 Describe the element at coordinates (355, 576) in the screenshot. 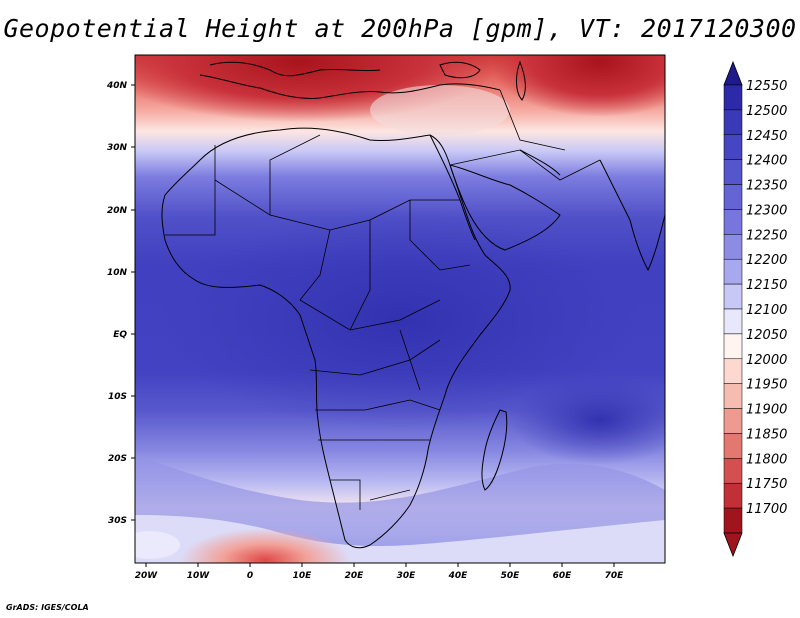

I see `lon-label: 20E` at that location.